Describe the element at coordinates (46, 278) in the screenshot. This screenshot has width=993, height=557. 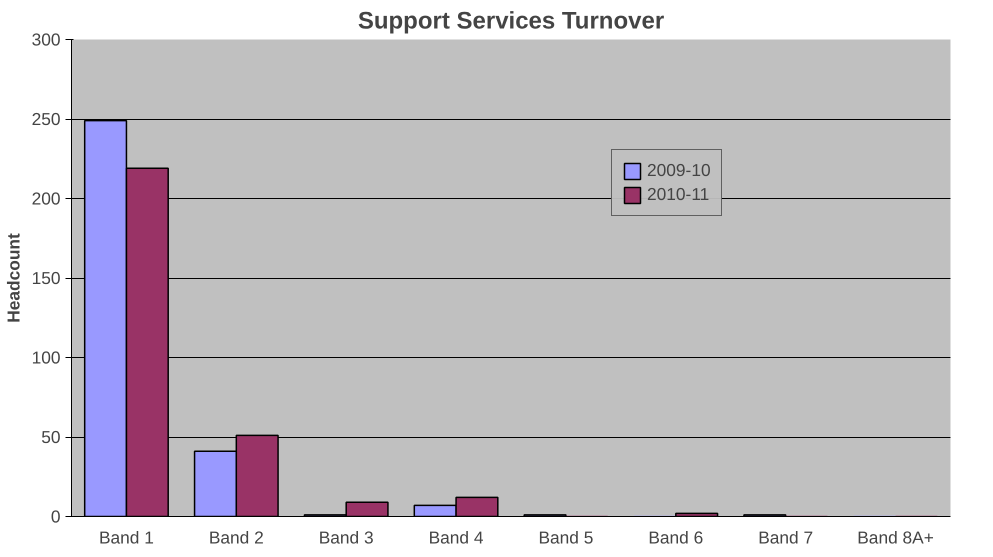
I see `y-tick-label: 150` at that location.